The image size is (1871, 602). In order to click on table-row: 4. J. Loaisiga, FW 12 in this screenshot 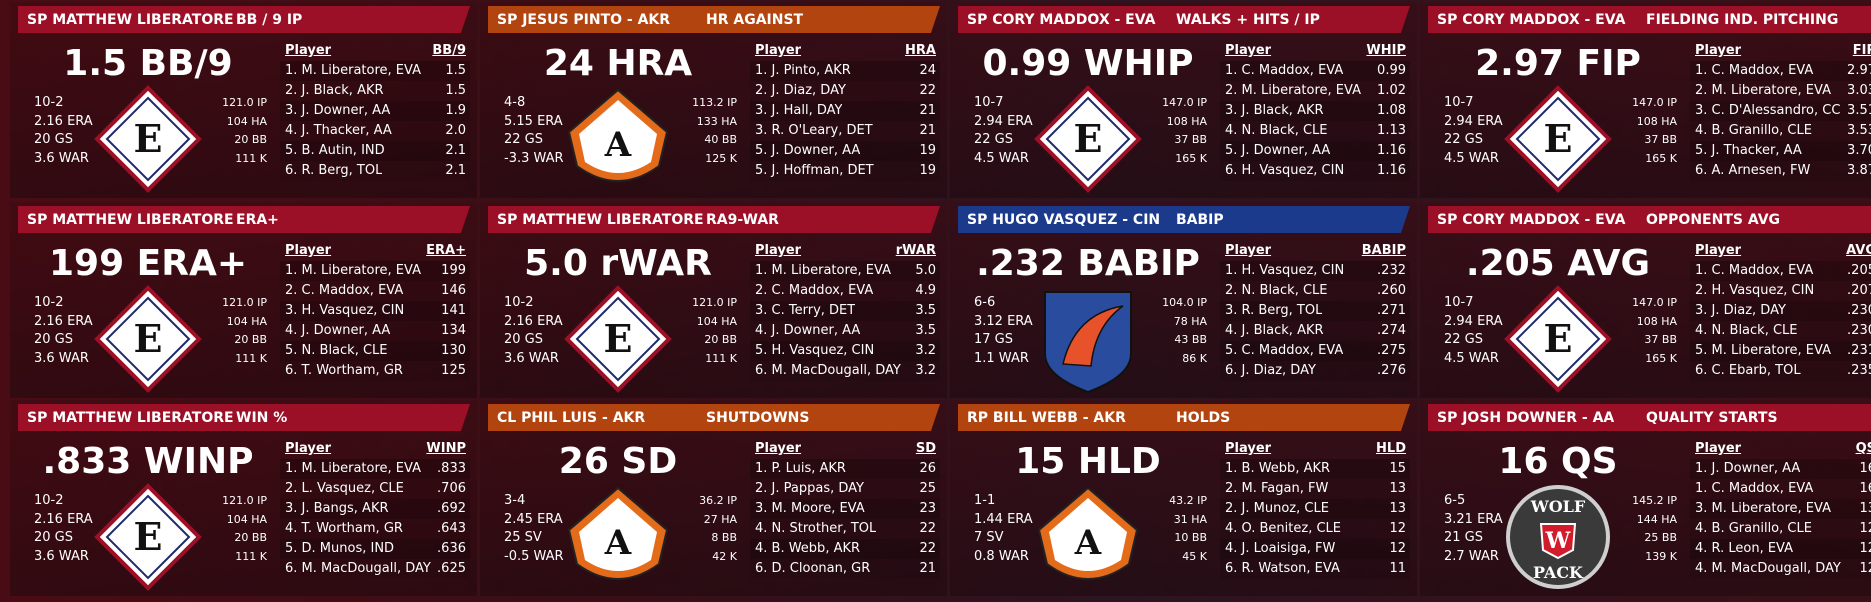, I will do `click(1315, 549)`.